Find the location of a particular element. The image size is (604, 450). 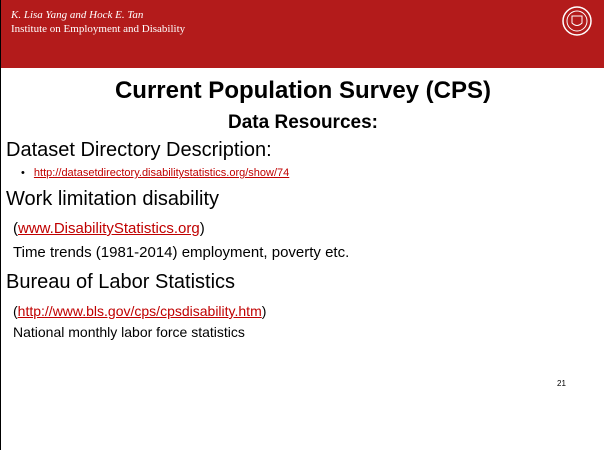

link: http://www.bls.gov/cps/cpsdisability.htm is located at coordinates (139, 311).